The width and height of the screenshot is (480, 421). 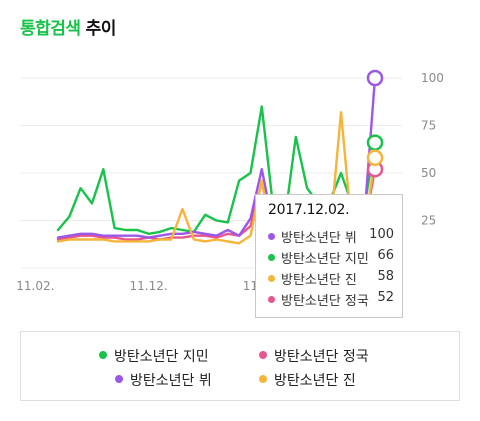 I want to click on tooltip-date: 2017.12.02., so click(x=309, y=210).